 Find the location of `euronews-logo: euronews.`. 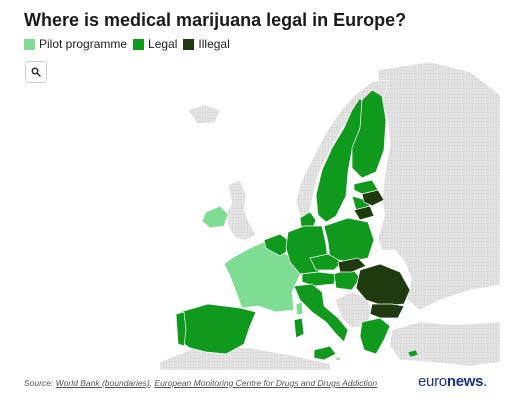

euronews-logo: euronews. is located at coordinates (452, 381).